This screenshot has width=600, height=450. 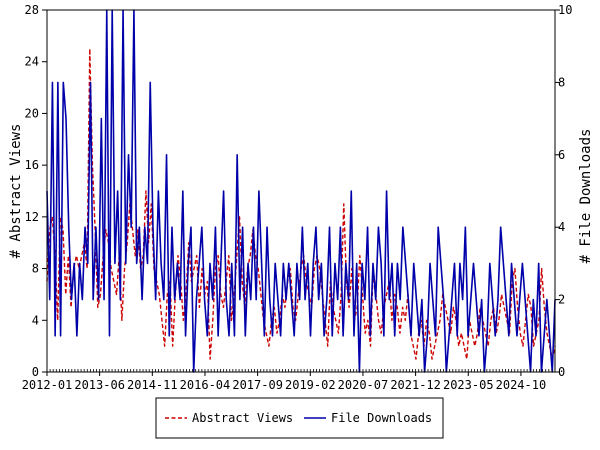 What do you see at coordinates (381, 418) in the screenshot?
I see `legend-label-file-downloads: File Downloads` at bounding box center [381, 418].